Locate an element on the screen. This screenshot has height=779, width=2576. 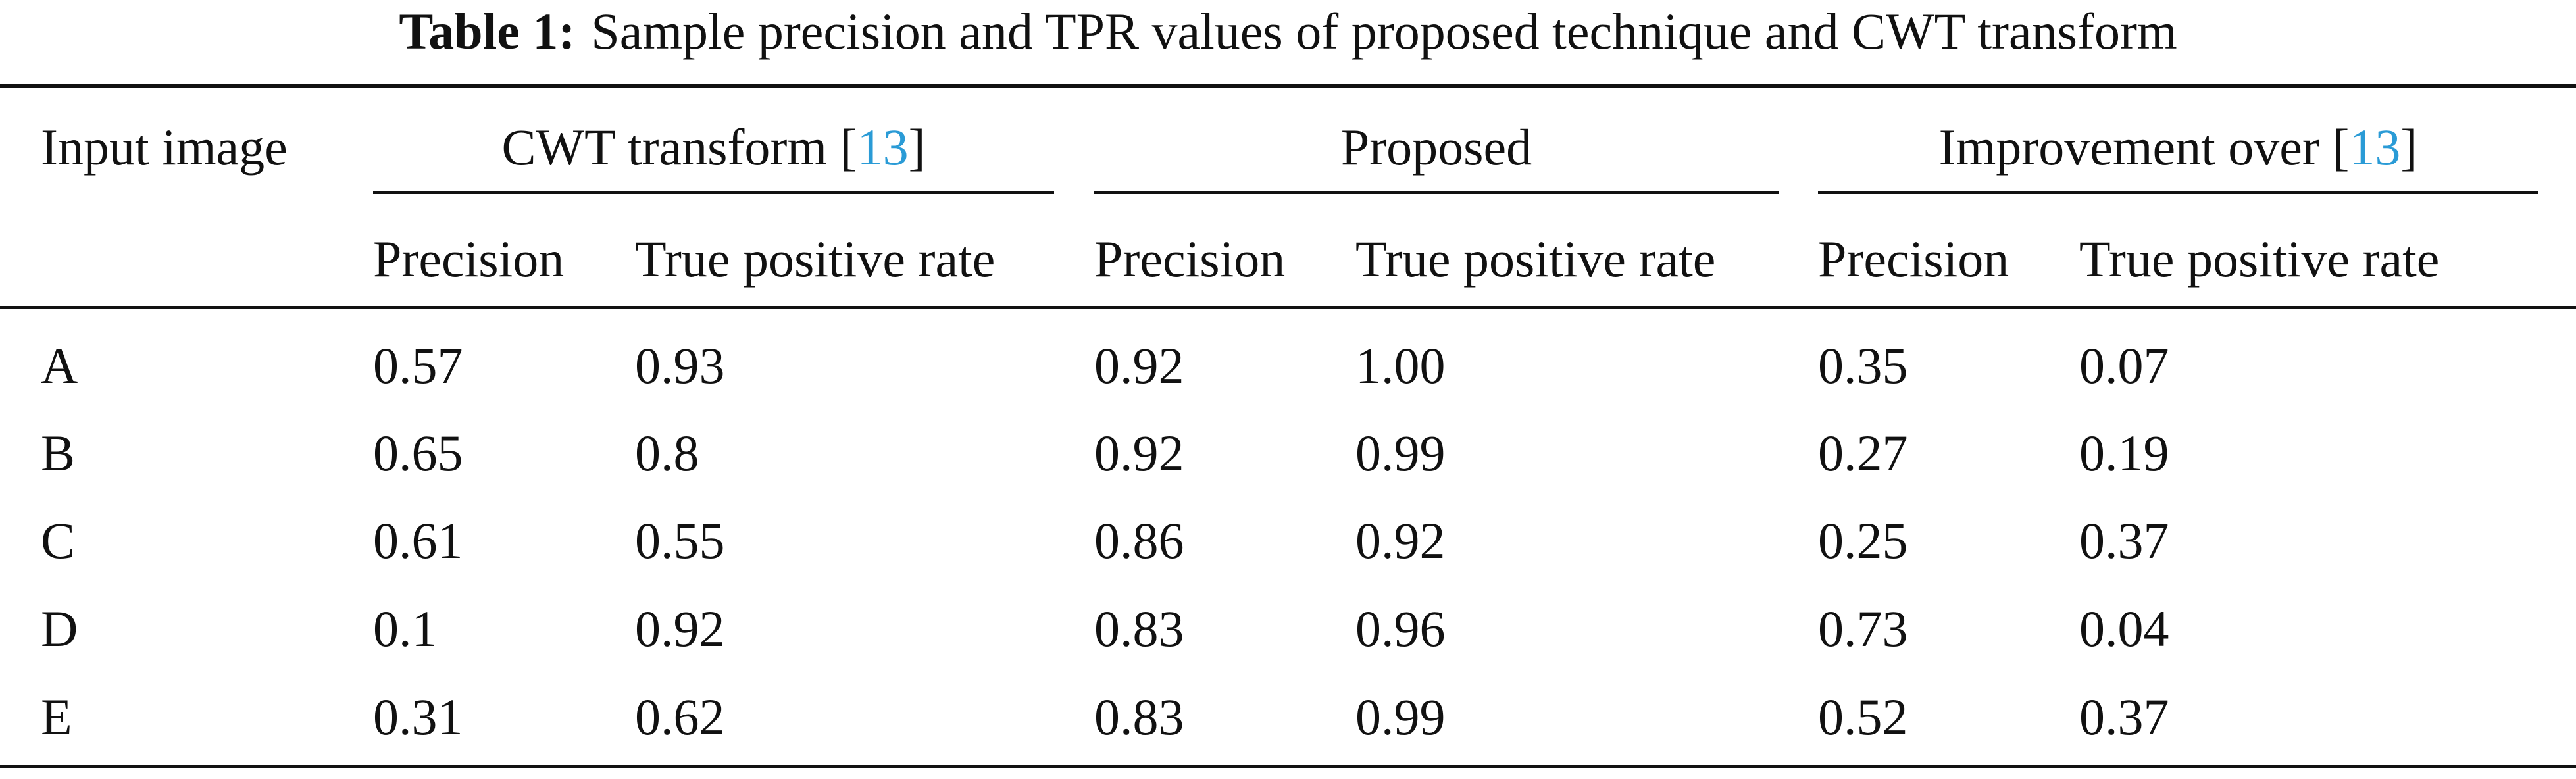
table-top-rule is located at coordinates (1288, 86).